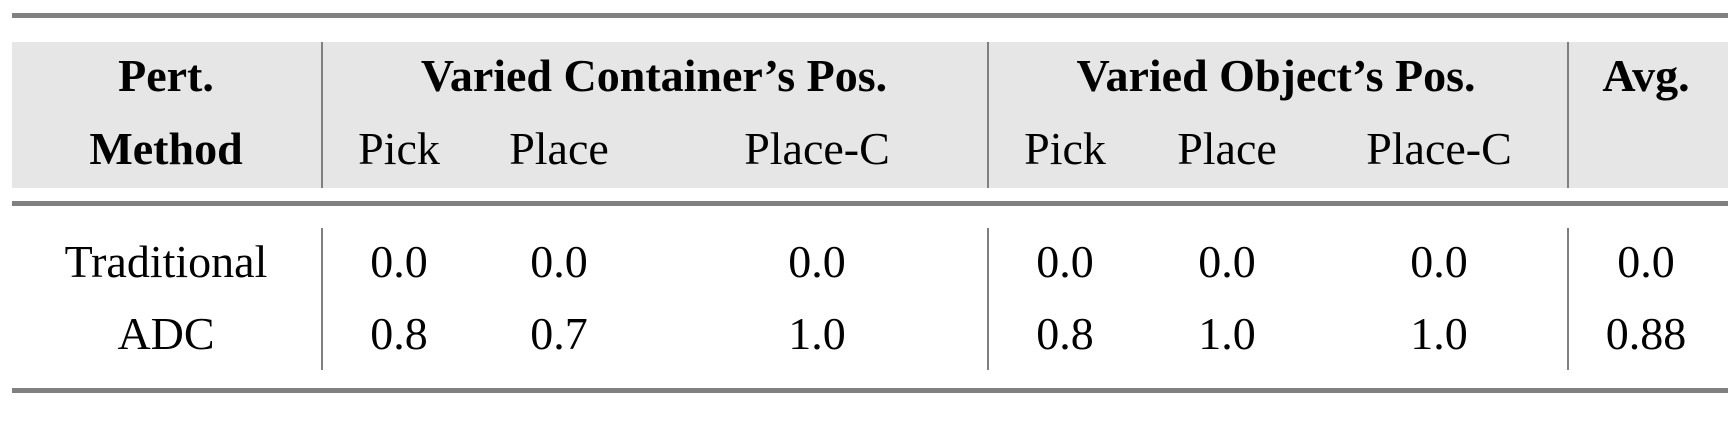 The width and height of the screenshot is (1735, 430). What do you see at coordinates (1646, 333) in the screenshot?
I see `table-cell: 0.88` at bounding box center [1646, 333].